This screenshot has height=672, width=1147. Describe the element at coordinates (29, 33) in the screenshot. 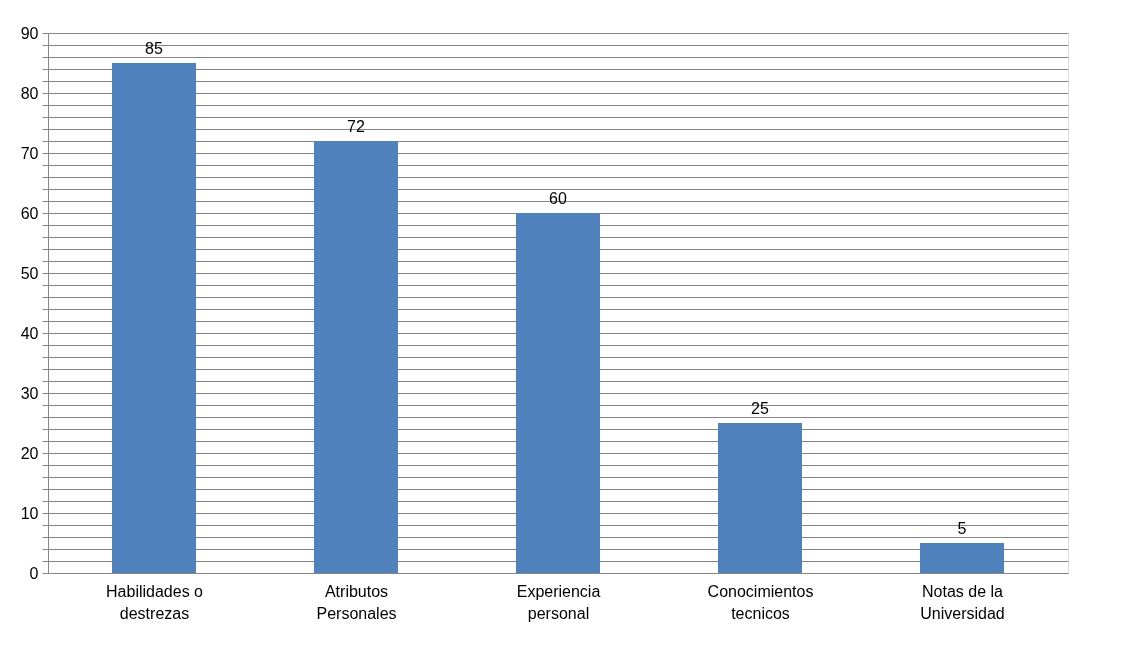

I see `y-tick-label: 90` at that location.